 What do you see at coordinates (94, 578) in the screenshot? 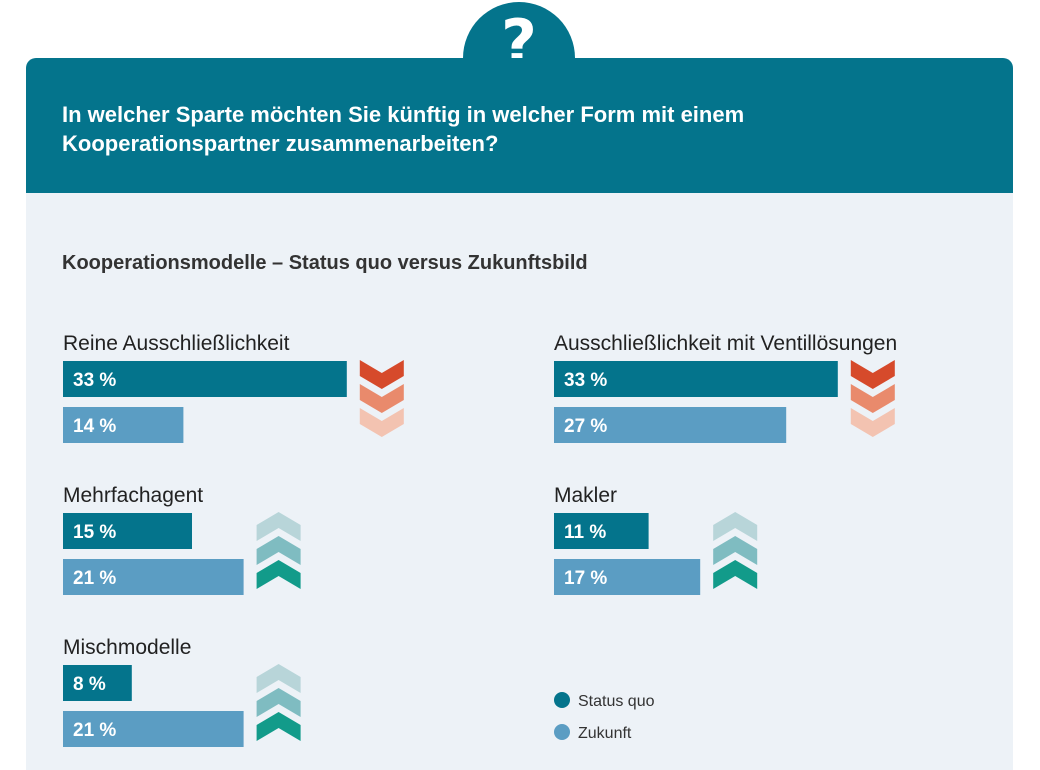
I see `category-3-zukunft-value: 21 %` at bounding box center [94, 578].